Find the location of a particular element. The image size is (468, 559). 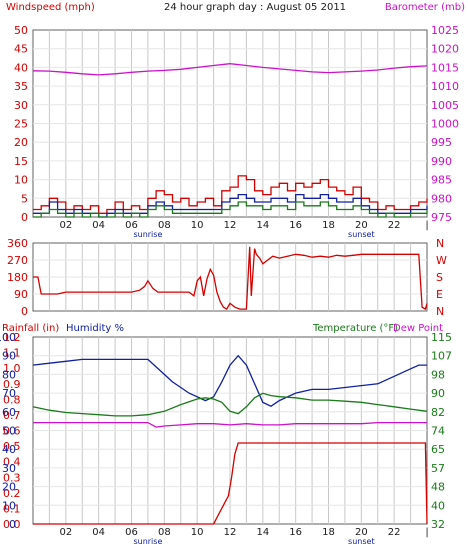

climate-panel-rain-tick-label: 1.2 is located at coordinates (12, 337).